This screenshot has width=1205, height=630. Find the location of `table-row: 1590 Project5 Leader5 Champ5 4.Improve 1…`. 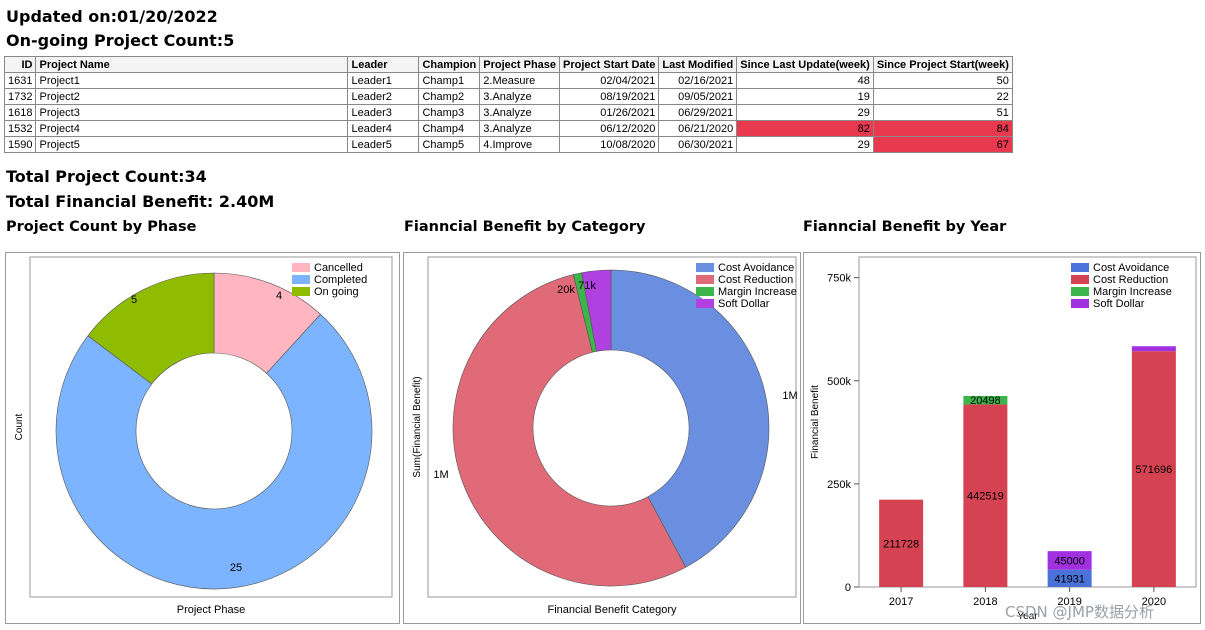

table-row: 1590 Project5 Leader5 Champ5 4.Improve 1… is located at coordinates (508, 144).